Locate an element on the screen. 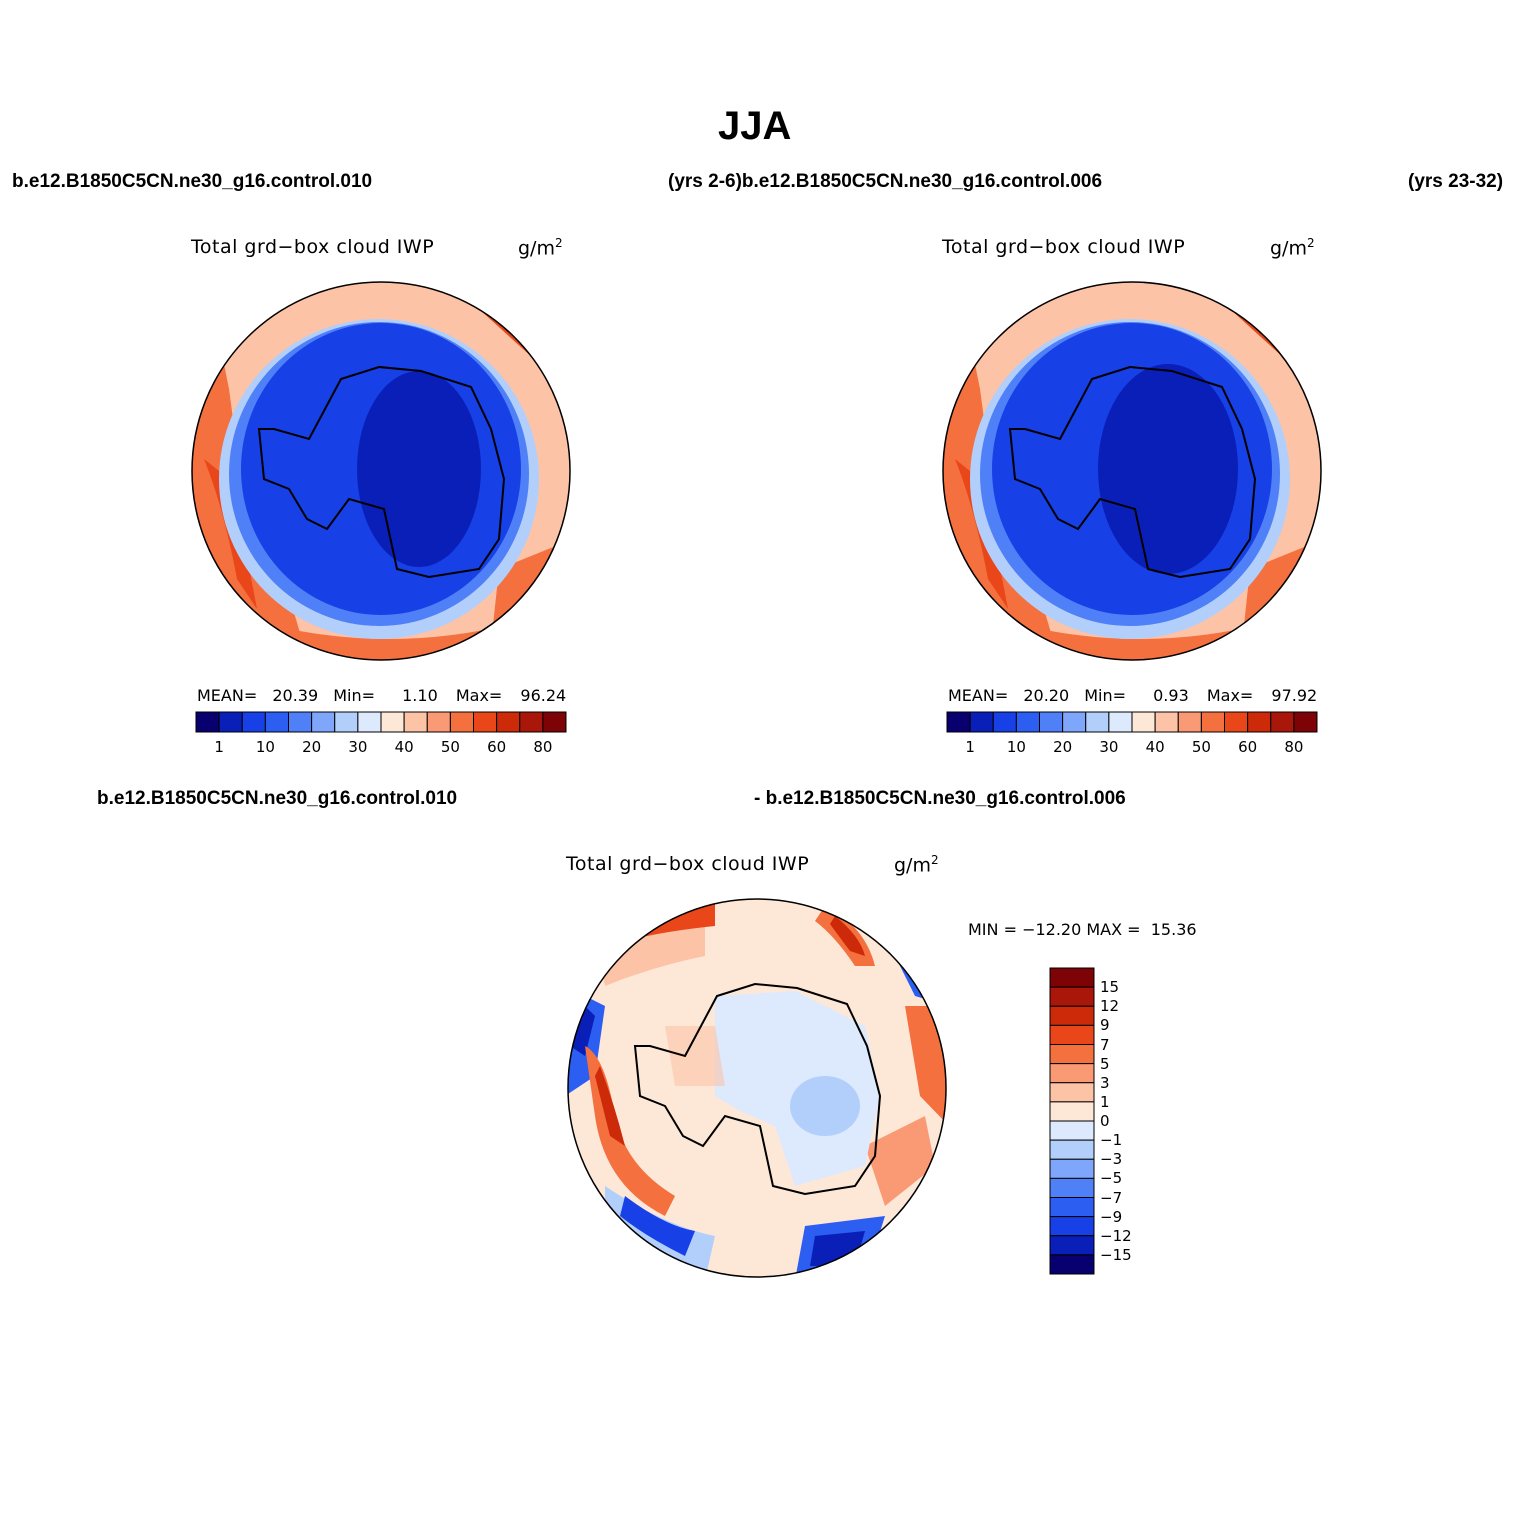  panel1-colorbar is located at coordinates (381, 722).